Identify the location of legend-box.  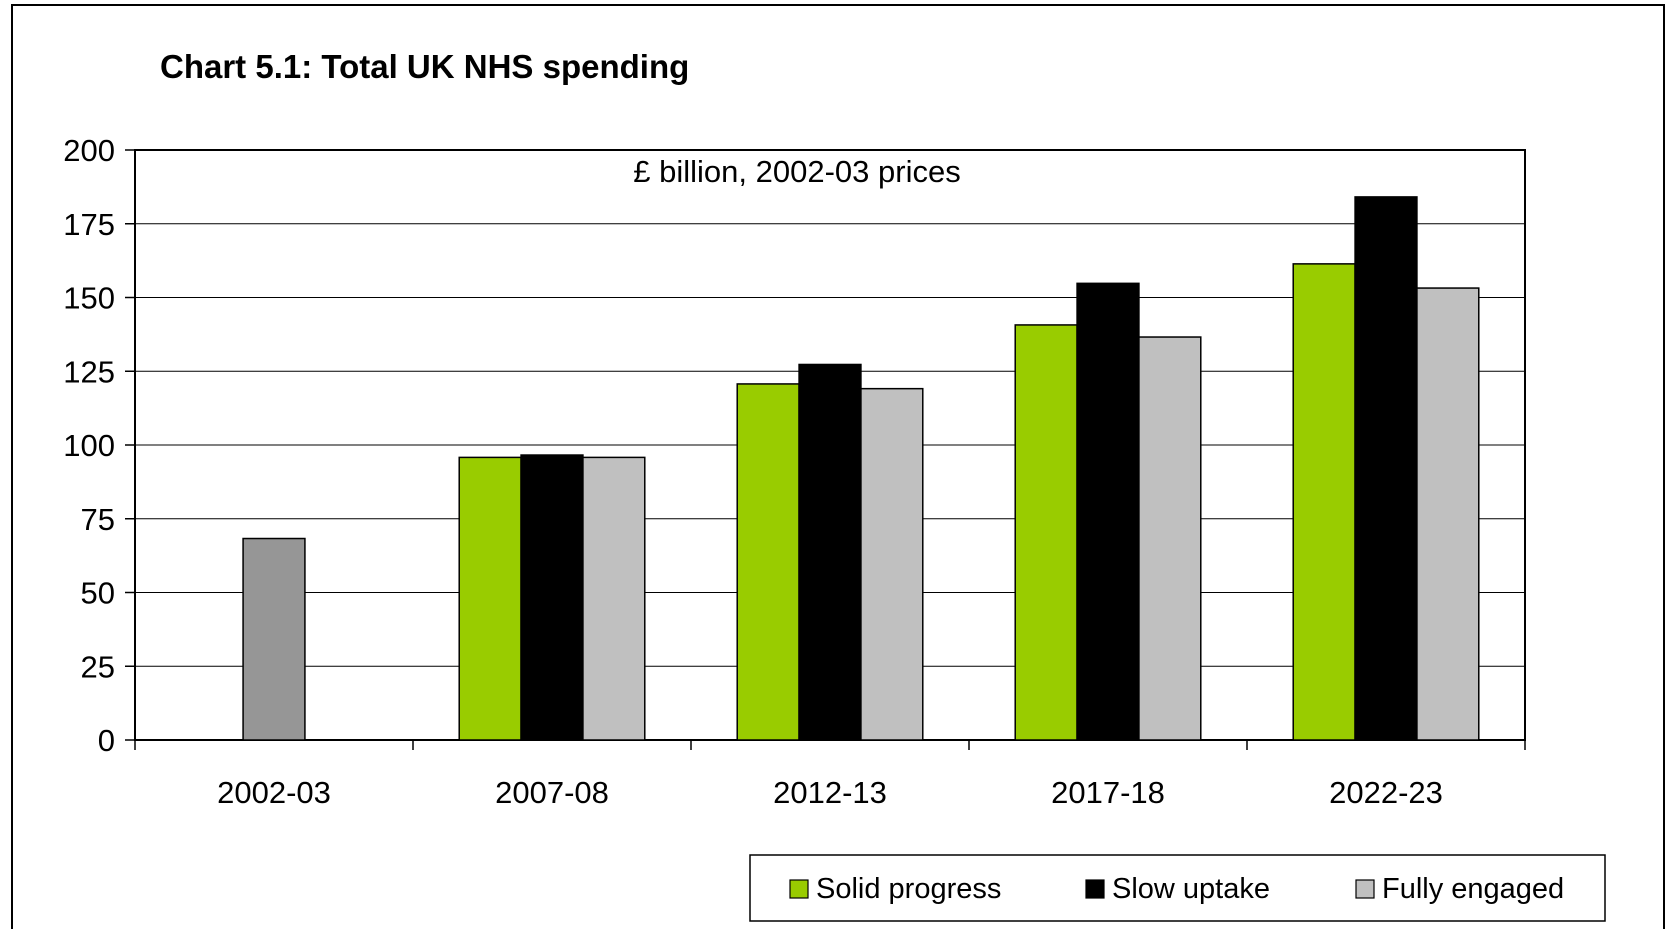
(1177, 888).